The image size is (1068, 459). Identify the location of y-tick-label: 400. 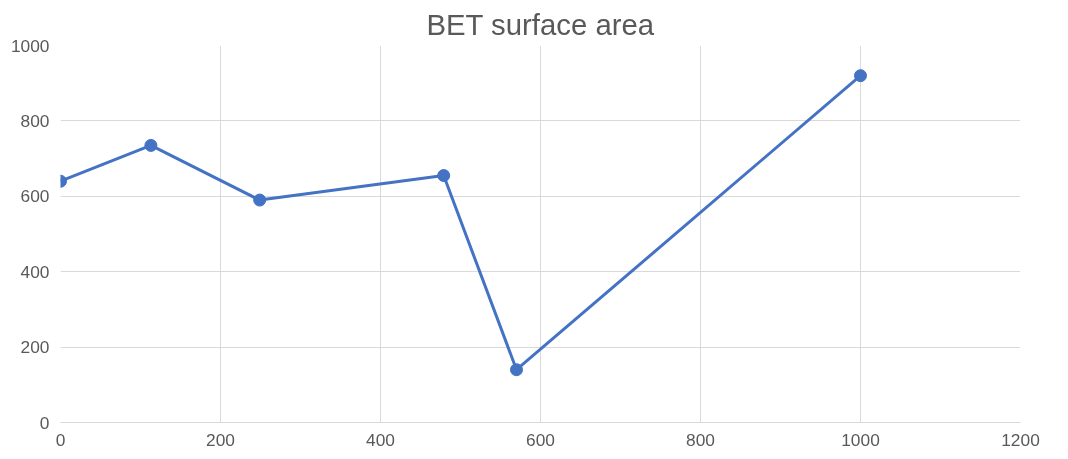
(35, 271).